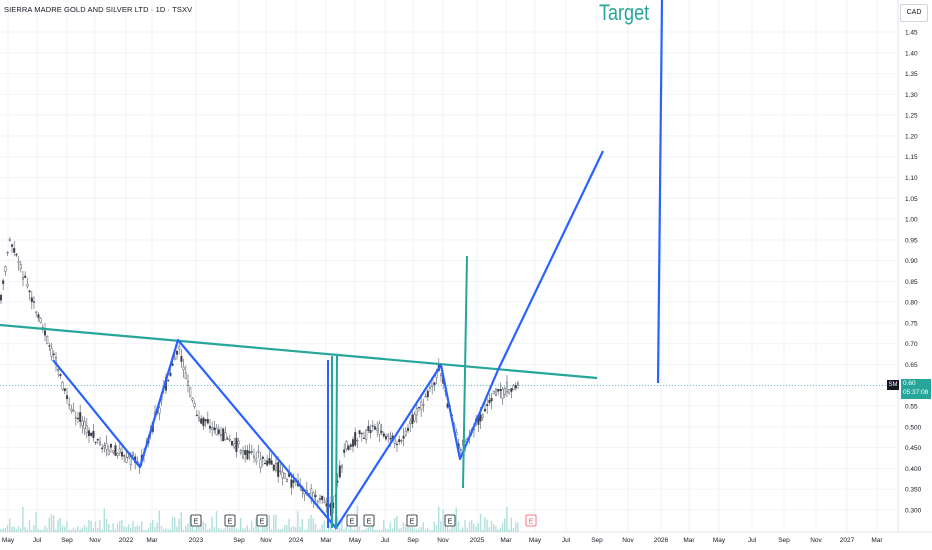  Describe the element at coordinates (465, 372) in the screenshot. I see `measured-move-right` at that location.